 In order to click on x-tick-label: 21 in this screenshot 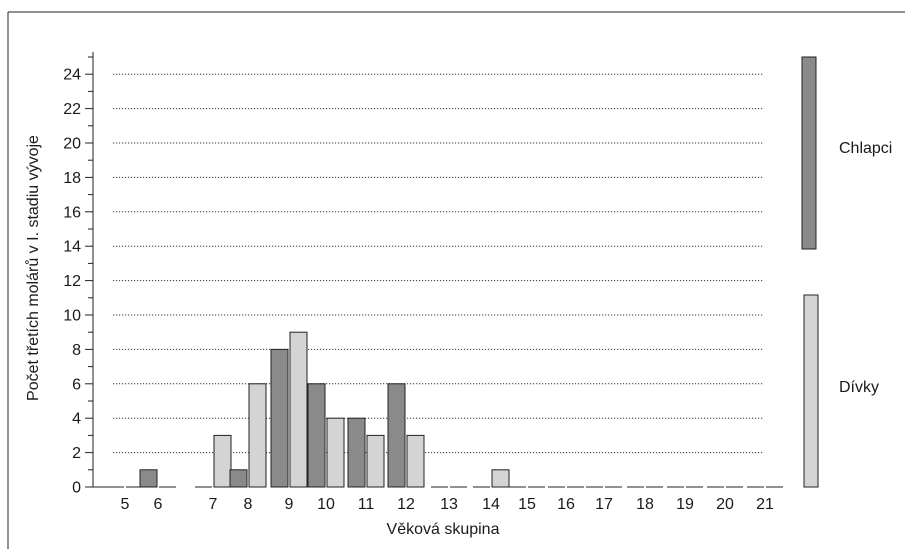, I will do `click(765, 504)`.